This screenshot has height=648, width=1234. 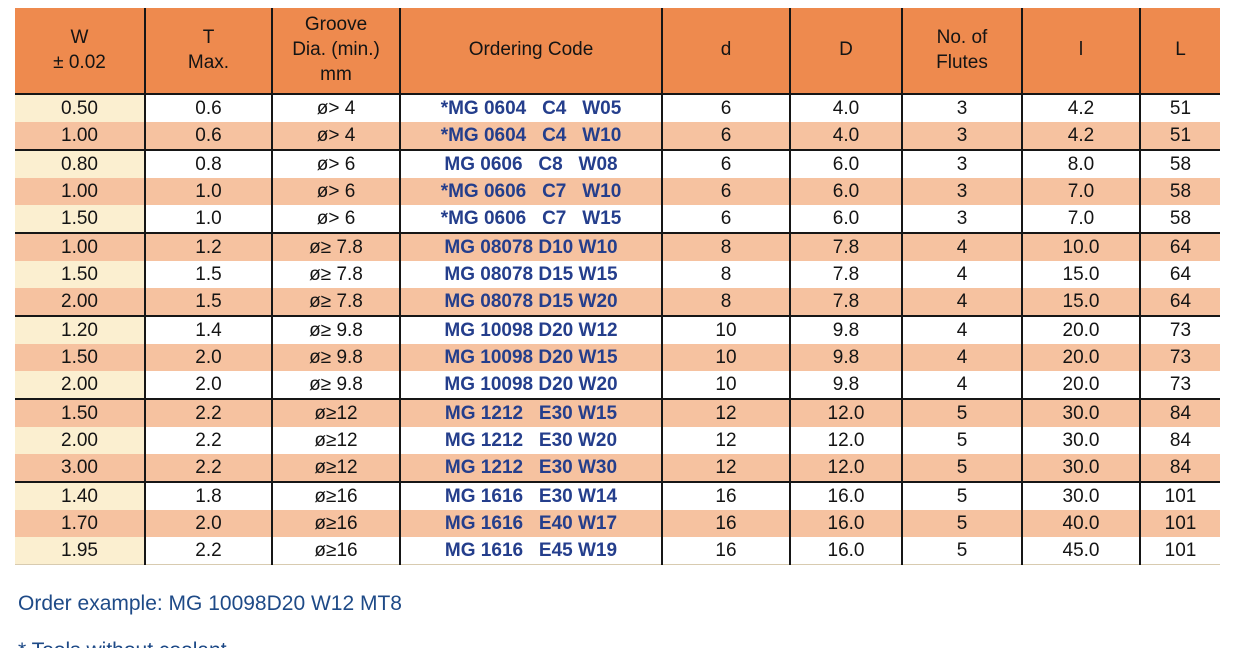 I want to click on cell-l: 4.2, so click(x=1080, y=108).